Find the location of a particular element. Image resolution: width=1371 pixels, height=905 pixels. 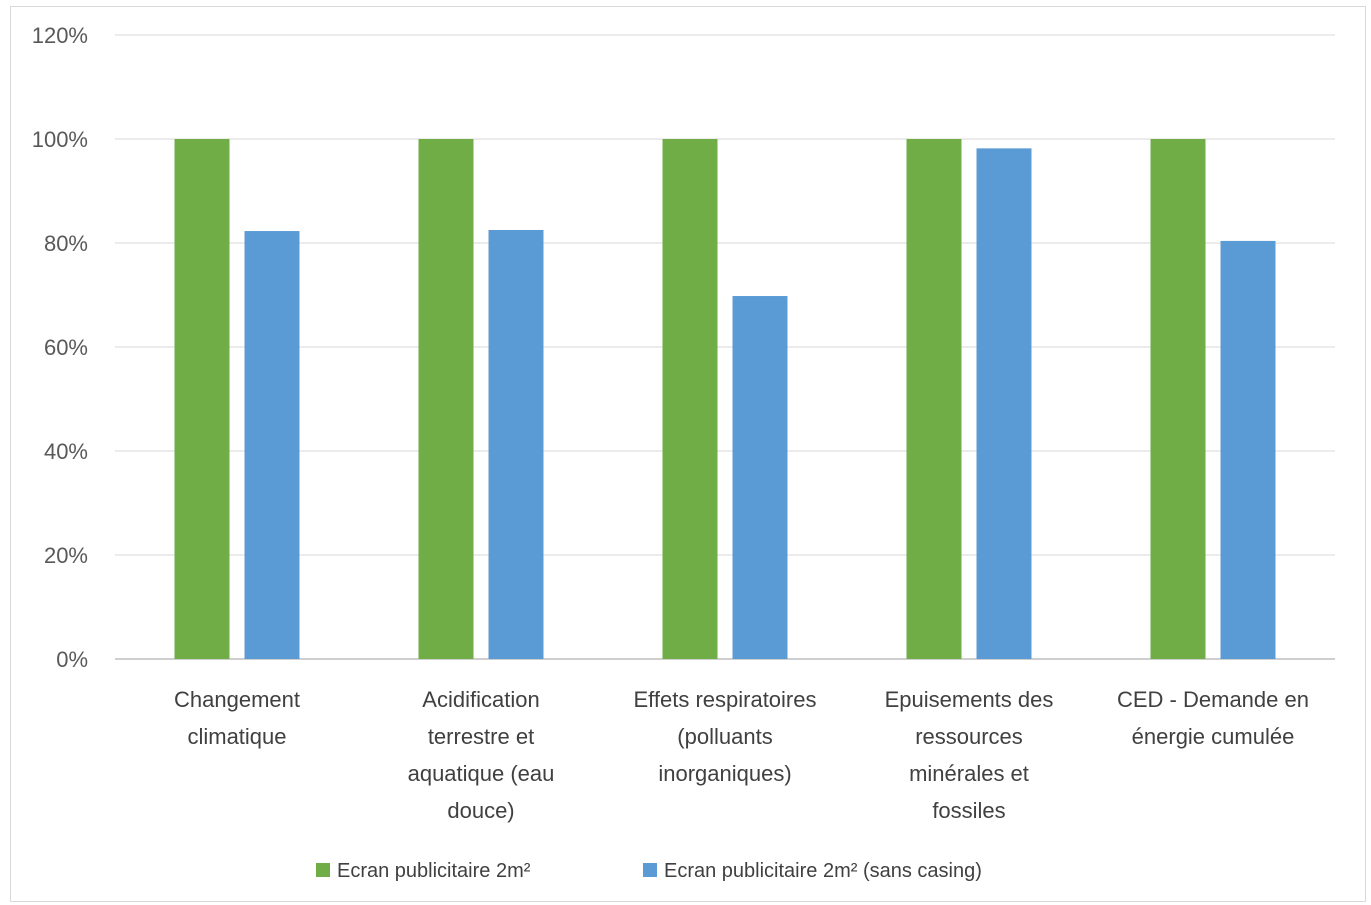

x-category-label: CED - Demande en is located at coordinates (1213, 699).